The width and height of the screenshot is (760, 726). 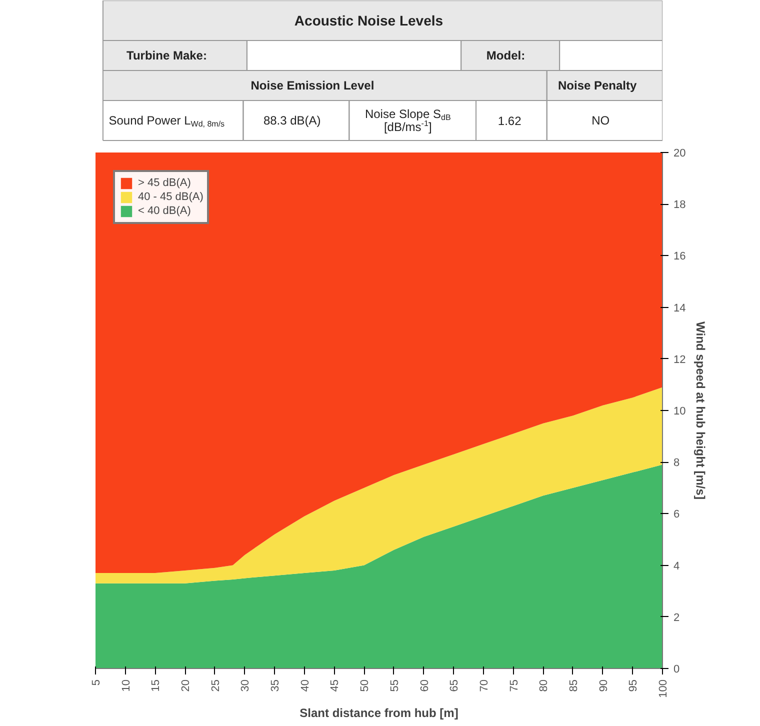 What do you see at coordinates (394, 685) in the screenshot?
I see `x-tick-label: 55` at bounding box center [394, 685].